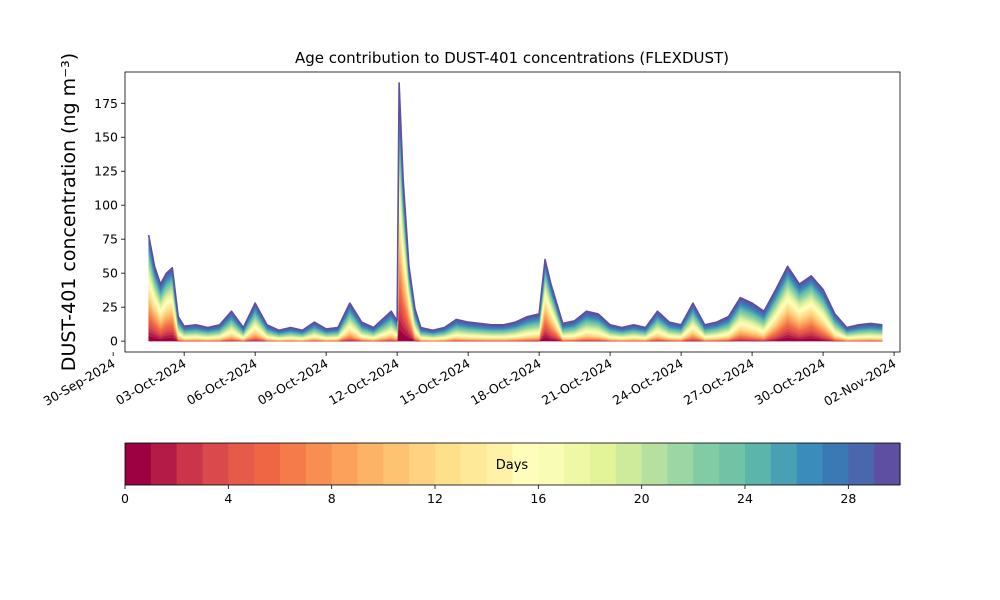  I want to click on y-tick-label: 100, so click(106, 205).